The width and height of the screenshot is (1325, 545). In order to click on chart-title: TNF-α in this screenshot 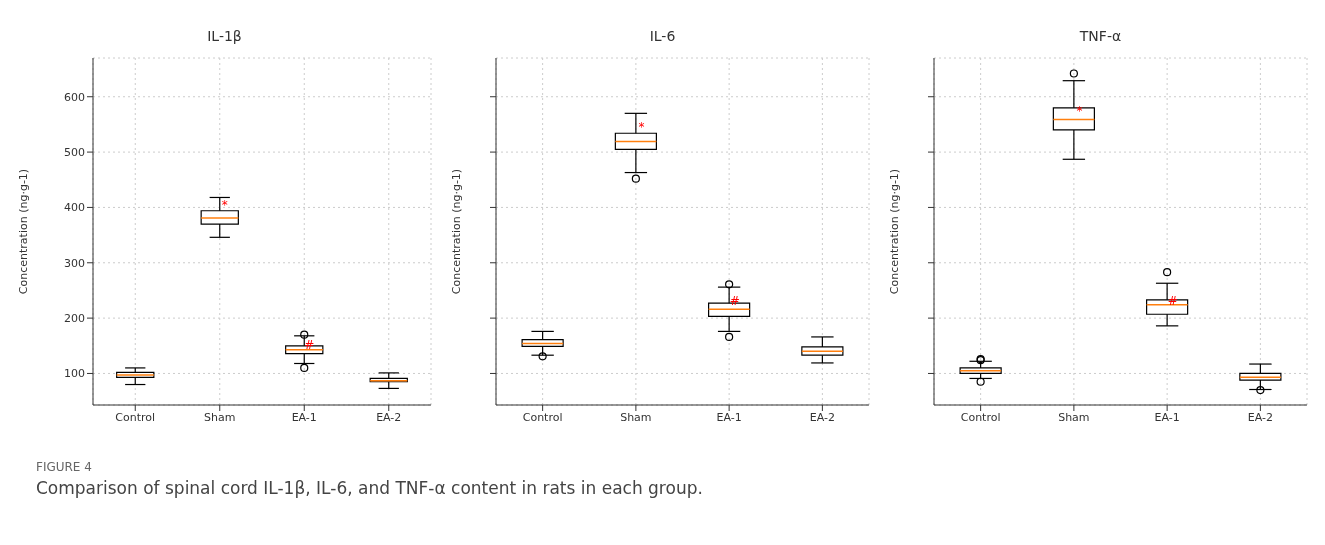, I will do `click(1100, 37)`.